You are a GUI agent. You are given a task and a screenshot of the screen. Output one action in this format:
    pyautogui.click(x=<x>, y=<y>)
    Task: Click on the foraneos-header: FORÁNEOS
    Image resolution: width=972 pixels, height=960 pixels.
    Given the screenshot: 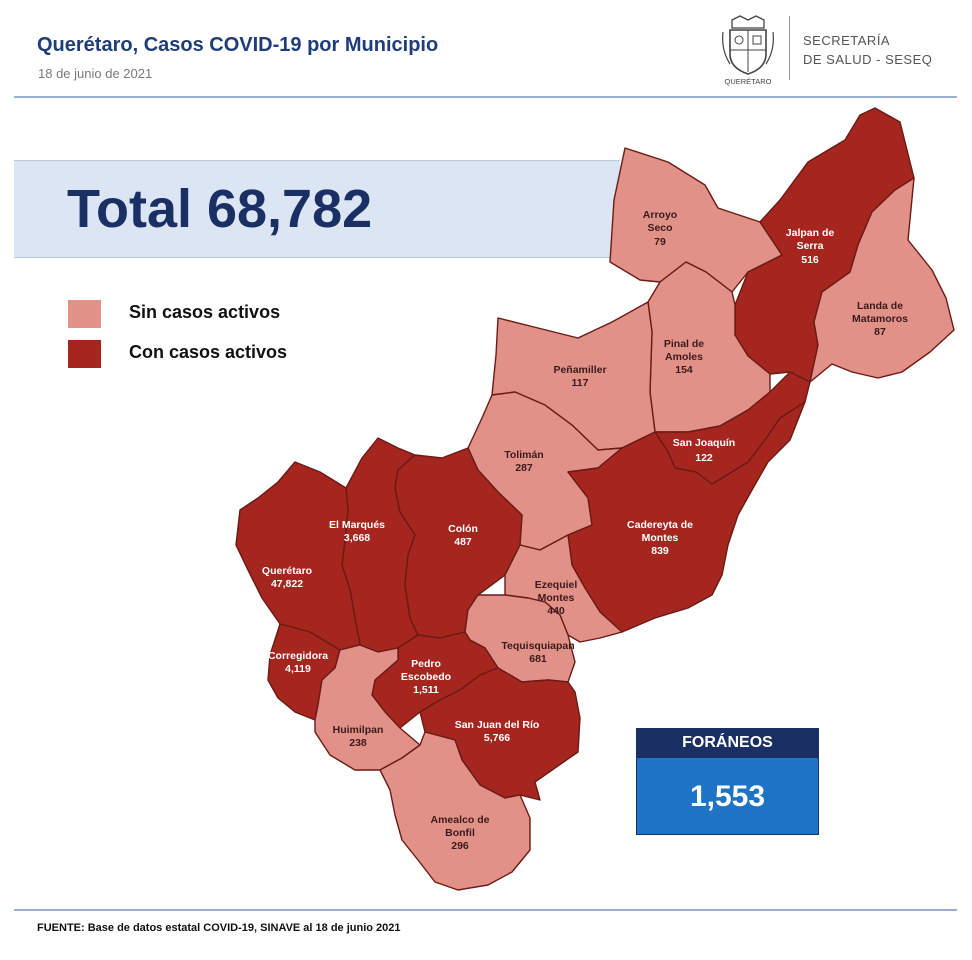 What is the action you would take?
    pyautogui.click(x=727, y=742)
    